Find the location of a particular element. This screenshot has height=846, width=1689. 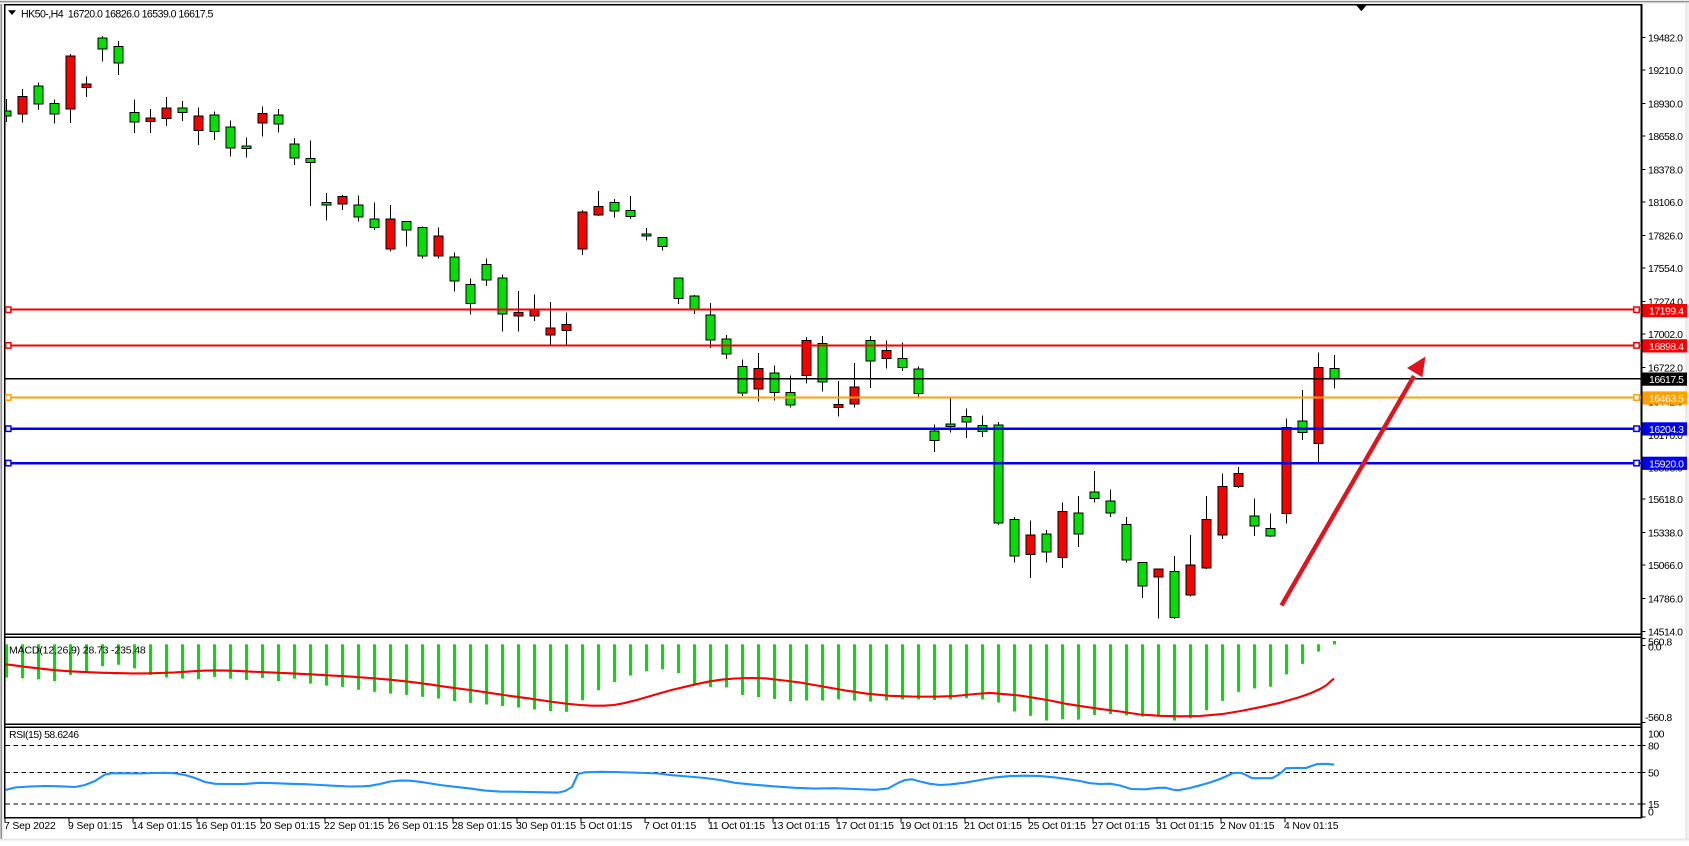

svg-text: 16617.5 is located at coordinates (1666, 380).